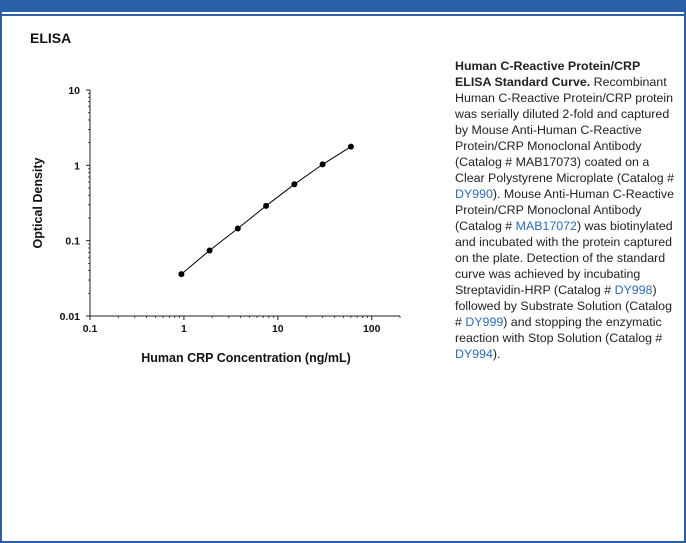 The width and height of the screenshot is (686, 543). What do you see at coordinates (246, 358) in the screenshot?
I see `x-axis-label: Human CRP Concentration (ng/mL)` at bounding box center [246, 358].